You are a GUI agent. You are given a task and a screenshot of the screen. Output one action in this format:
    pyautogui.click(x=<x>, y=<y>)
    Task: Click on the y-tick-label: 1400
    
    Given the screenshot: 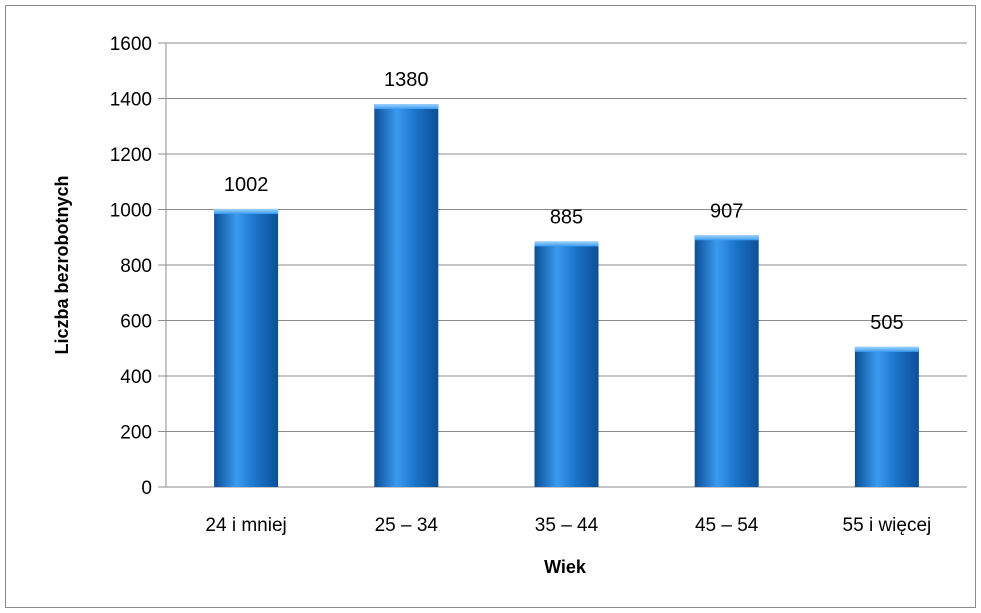 What is the action you would take?
    pyautogui.click(x=131, y=100)
    